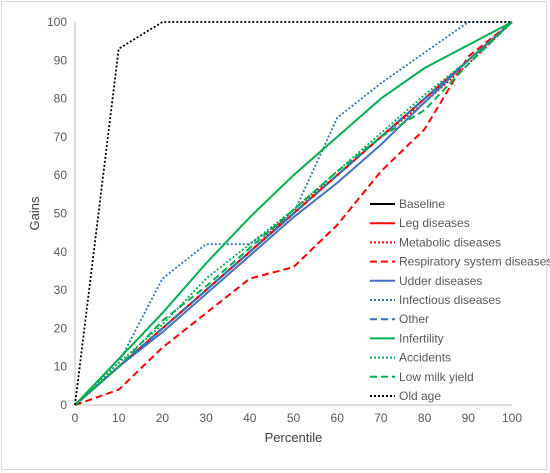 The height and width of the screenshot is (473, 550). I want to click on x-tick-label: 20, so click(163, 418).